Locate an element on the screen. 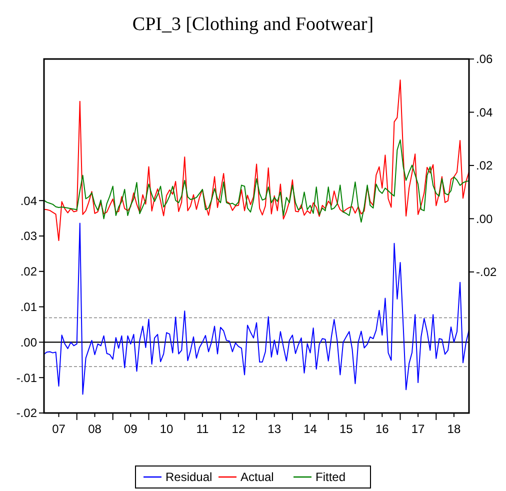  y-tick-label: .00 is located at coordinates (29, 342).